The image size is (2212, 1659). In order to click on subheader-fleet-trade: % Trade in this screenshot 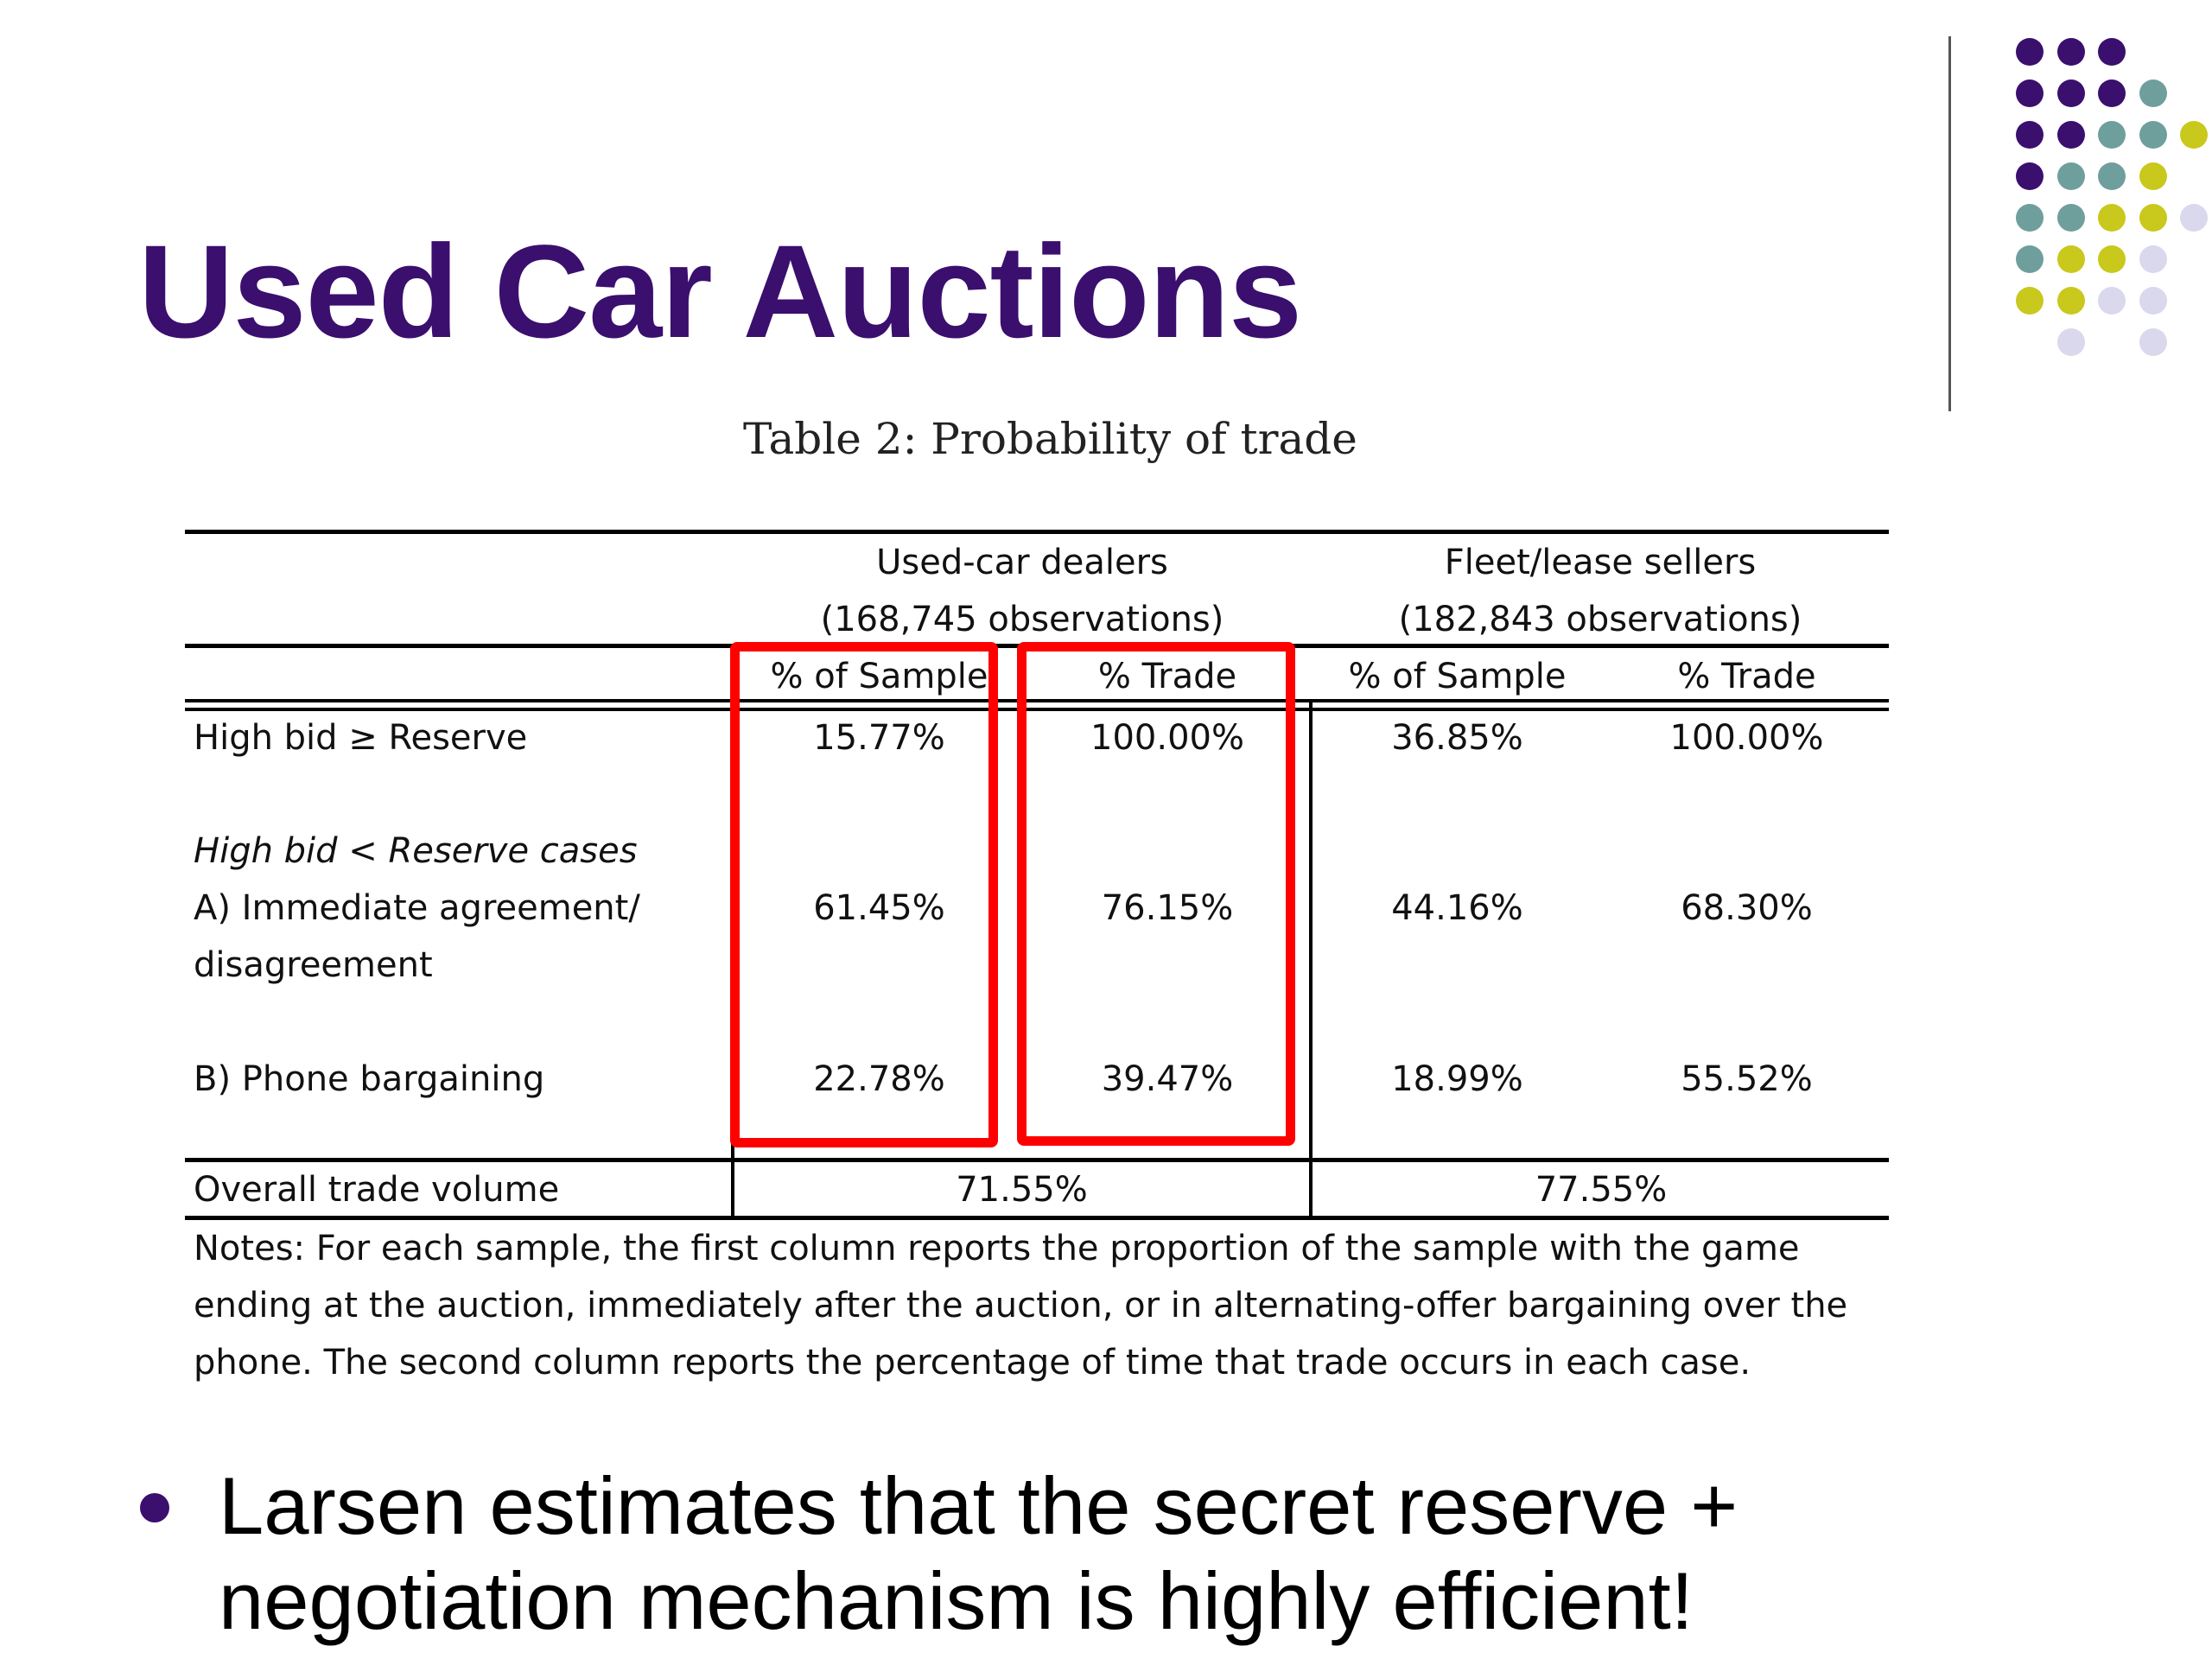, I will do `click(1746, 676)`.